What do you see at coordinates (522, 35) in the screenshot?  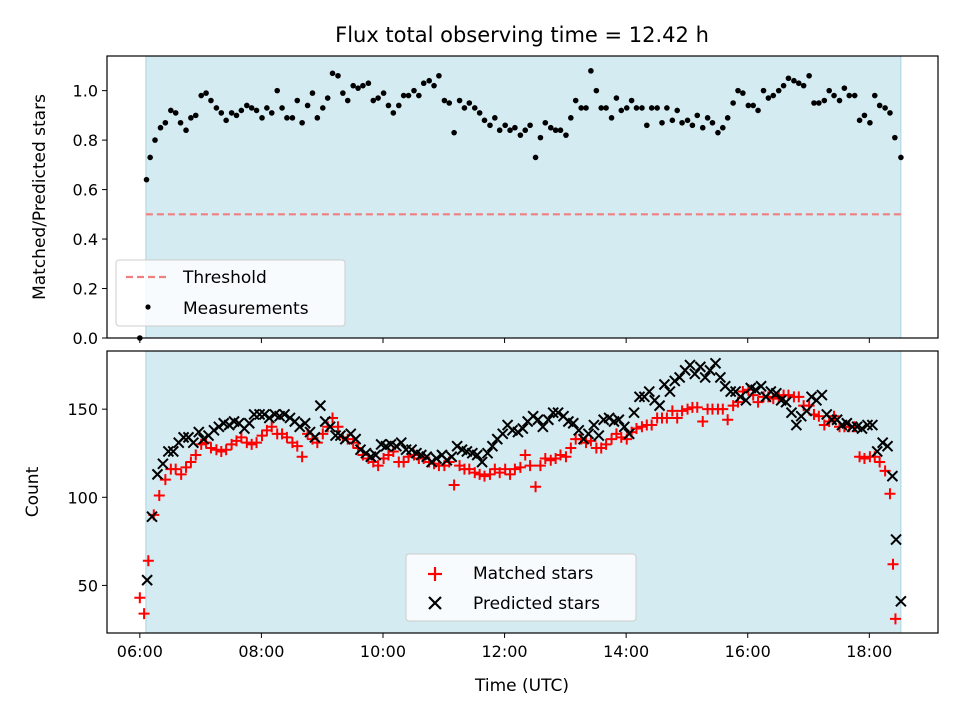 I see `chart-title: Flux total observing time = 12.42 h` at bounding box center [522, 35].